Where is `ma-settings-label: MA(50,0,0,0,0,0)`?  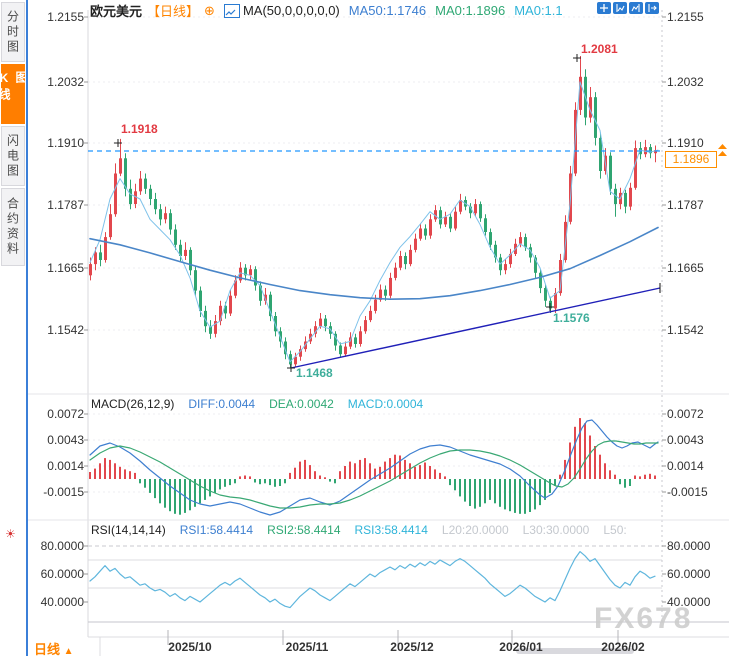
ma-settings-label: MA(50,0,0,0,0,0) is located at coordinates (291, 10).